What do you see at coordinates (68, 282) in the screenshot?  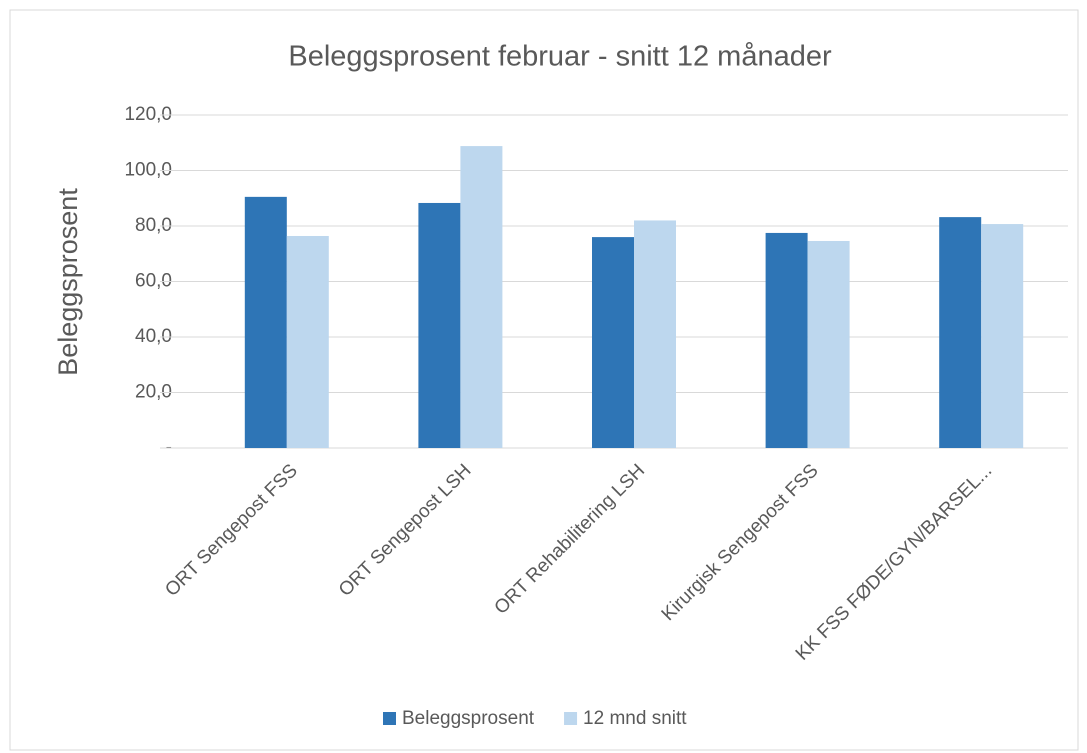 I see `y-axis-label: Beleggsprosent` at bounding box center [68, 282].